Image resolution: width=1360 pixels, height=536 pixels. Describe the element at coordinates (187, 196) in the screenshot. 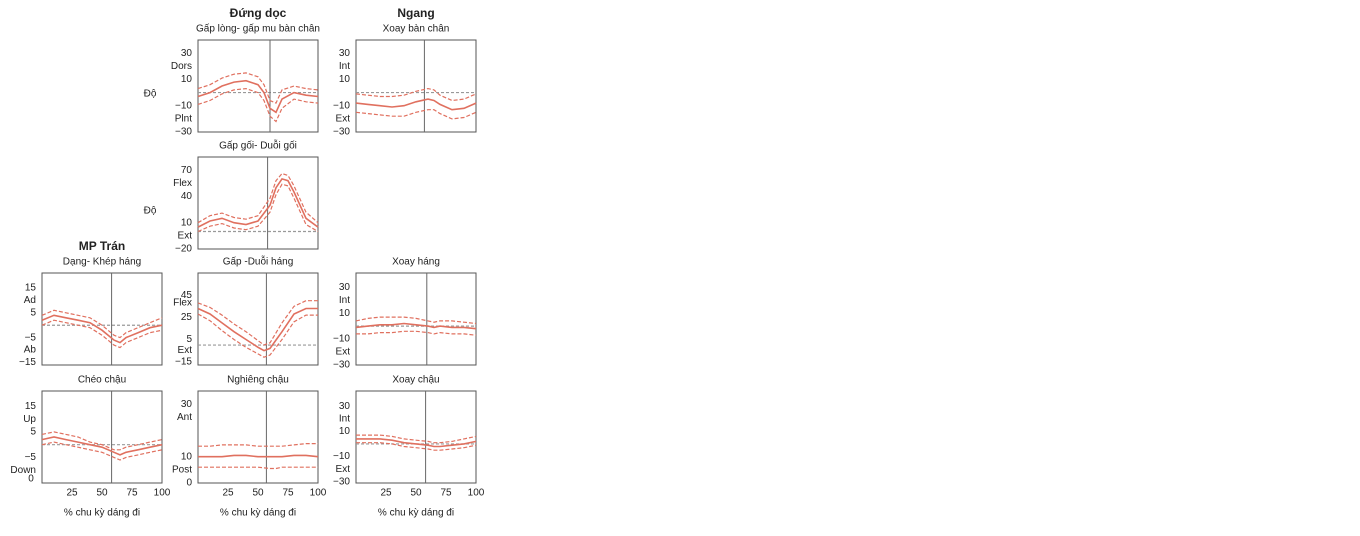

I see `y-tick-label: 40` at that location.